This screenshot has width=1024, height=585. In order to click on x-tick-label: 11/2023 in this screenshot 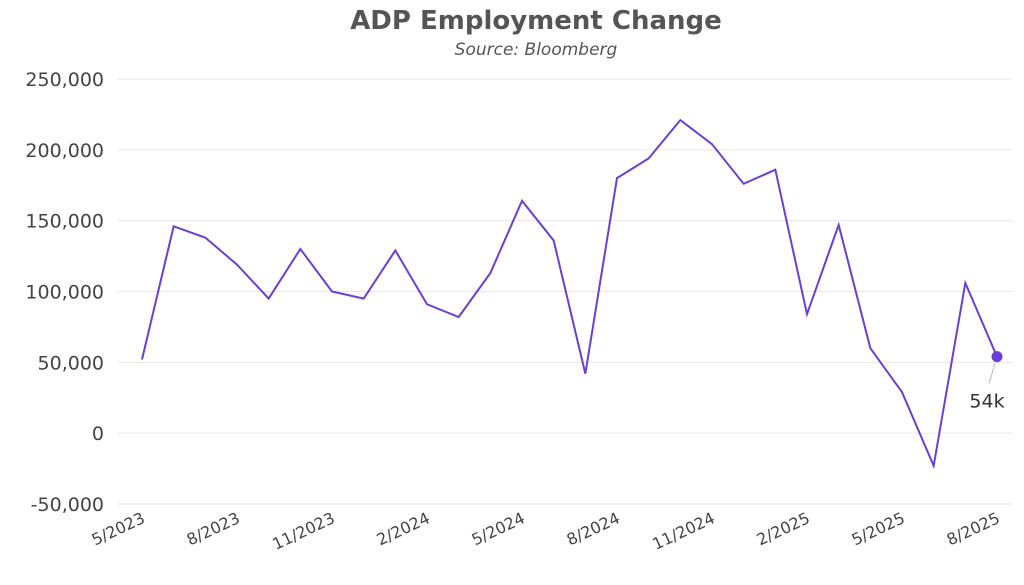, I will do `click(303, 530)`.